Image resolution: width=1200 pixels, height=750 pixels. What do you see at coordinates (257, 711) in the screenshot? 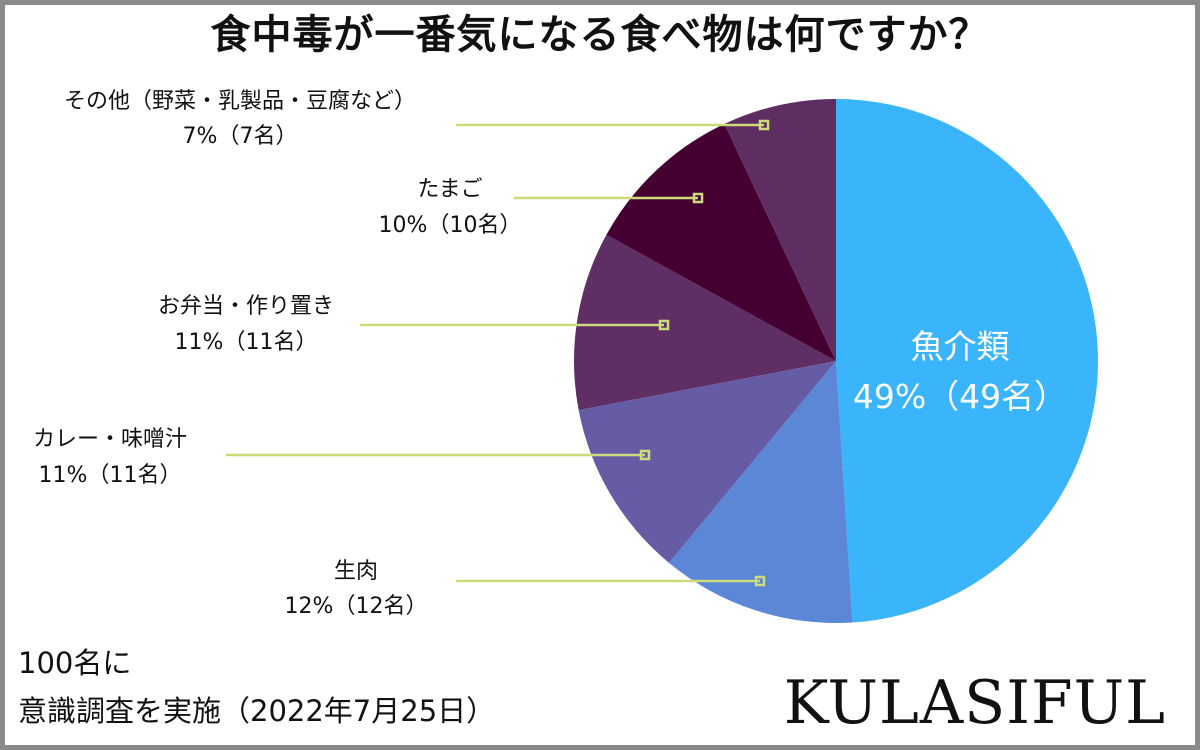
I see `footnote-line-2: 意識調査を実施（2022年7月25日）` at bounding box center [257, 711].